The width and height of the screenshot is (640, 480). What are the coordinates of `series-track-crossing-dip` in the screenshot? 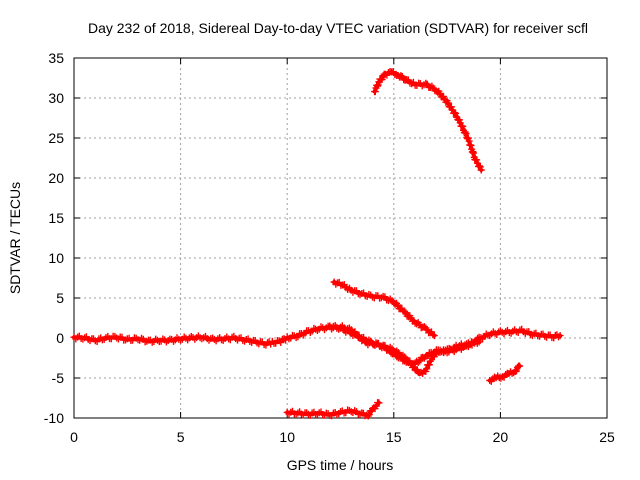 It's located at (404, 349).